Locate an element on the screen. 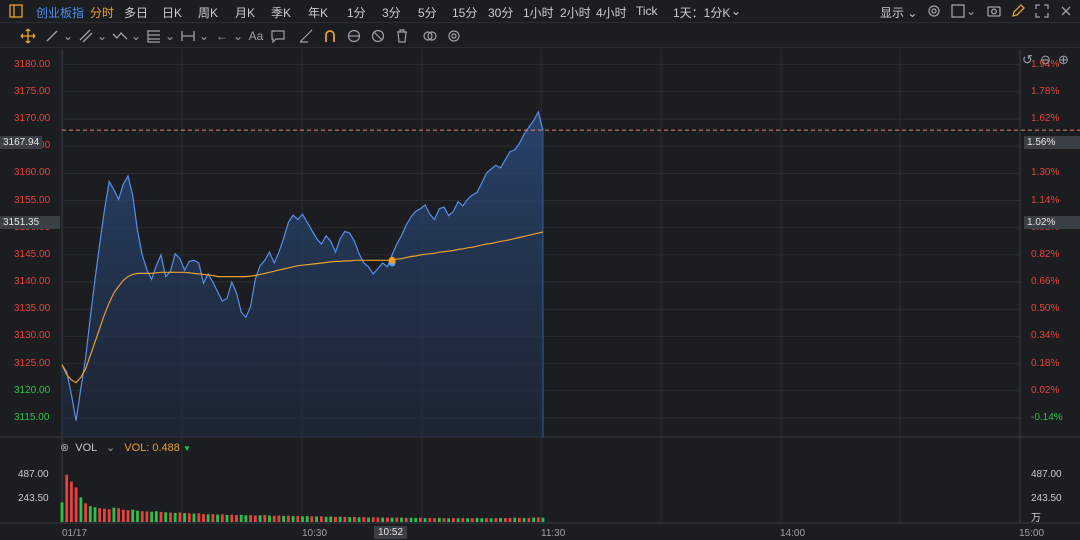 The image size is (1080, 540). text-tool-button: Aa is located at coordinates (256, 36).